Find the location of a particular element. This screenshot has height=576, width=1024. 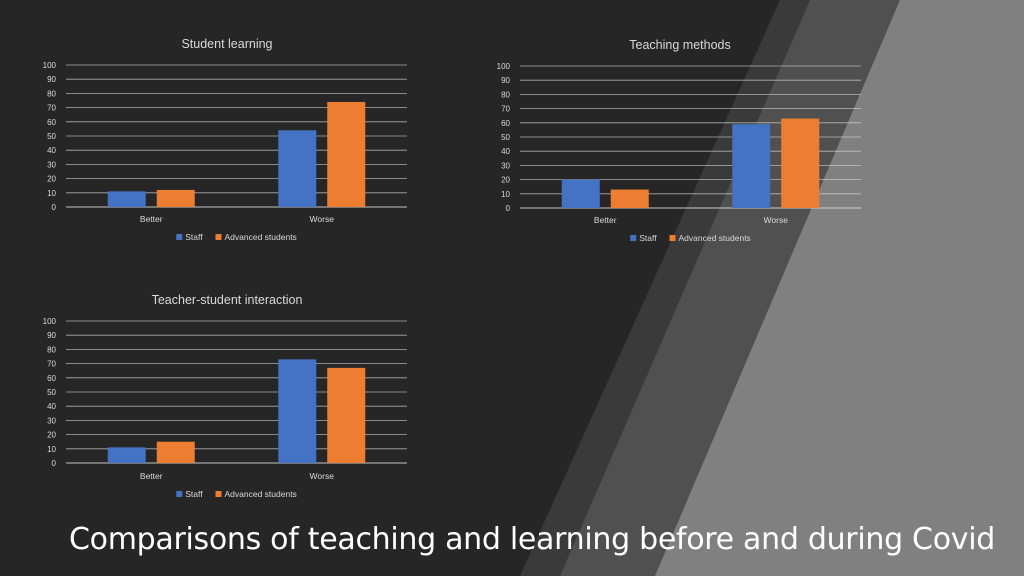

chart-title: Teacher-student interaction is located at coordinates (227, 300).